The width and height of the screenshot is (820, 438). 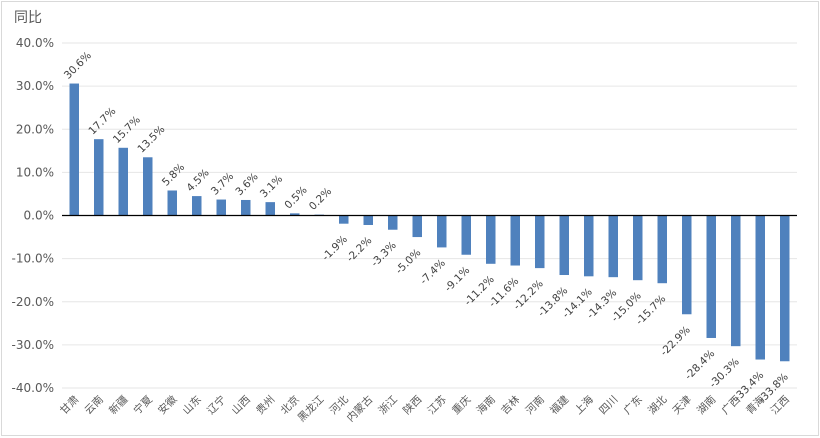 I want to click on data-label: 0.5%, so click(x=295, y=197).